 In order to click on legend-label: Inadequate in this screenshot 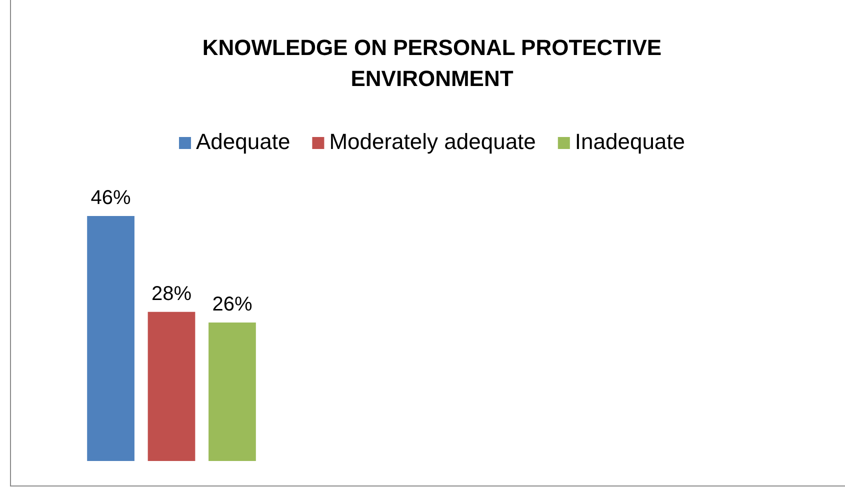, I will do `click(630, 141)`.